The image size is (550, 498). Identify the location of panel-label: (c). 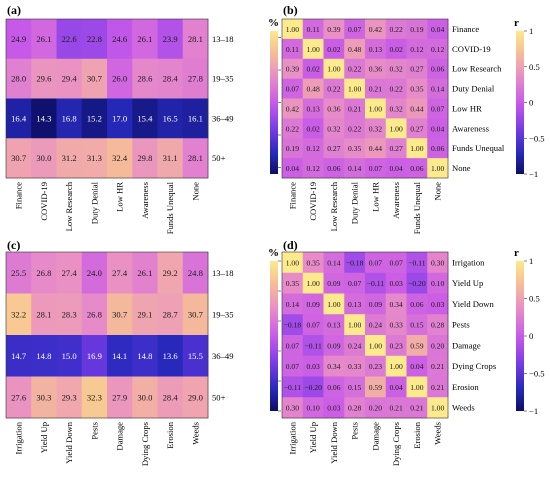
(13, 245).